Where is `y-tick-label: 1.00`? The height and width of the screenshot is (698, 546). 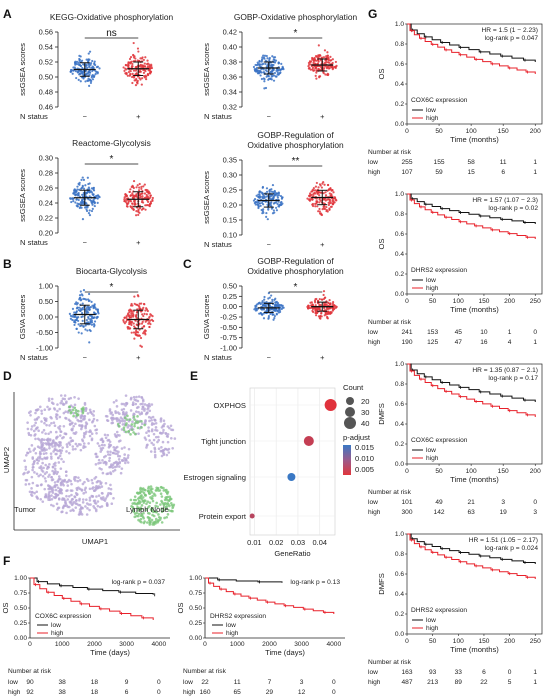
y-tick-label: 1.00 is located at coordinates (195, 578).